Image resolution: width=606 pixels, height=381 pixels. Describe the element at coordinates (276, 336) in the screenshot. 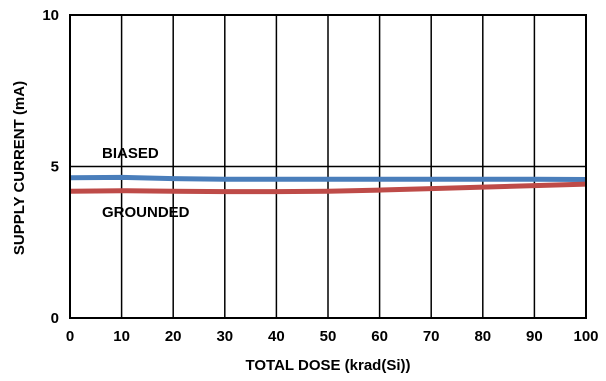

I see `x-tick-label: 40` at that location.